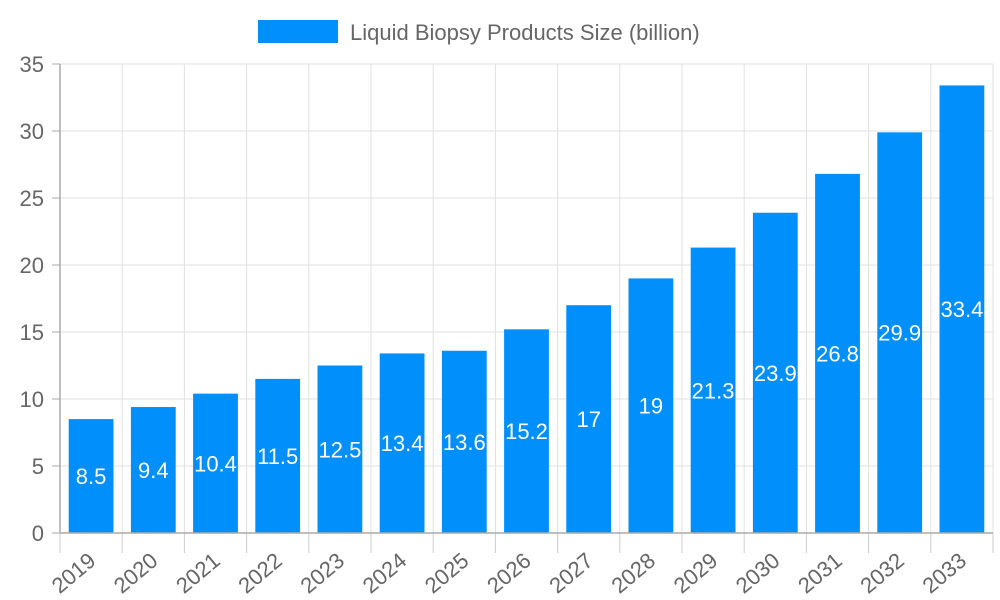 This screenshot has width=1000, height=600. I want to click on legend: Liquid Biopsy Products Size (billion), so click(479, 32).